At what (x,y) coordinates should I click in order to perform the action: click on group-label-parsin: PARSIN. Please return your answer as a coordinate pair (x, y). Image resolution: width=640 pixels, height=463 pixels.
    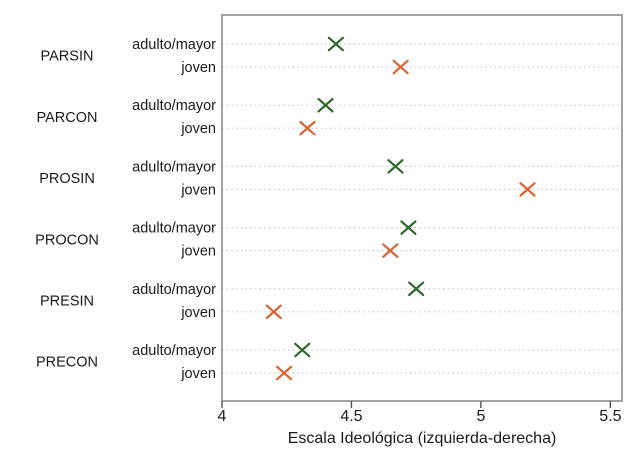
    Looking at the image, I should click on (67, 57).